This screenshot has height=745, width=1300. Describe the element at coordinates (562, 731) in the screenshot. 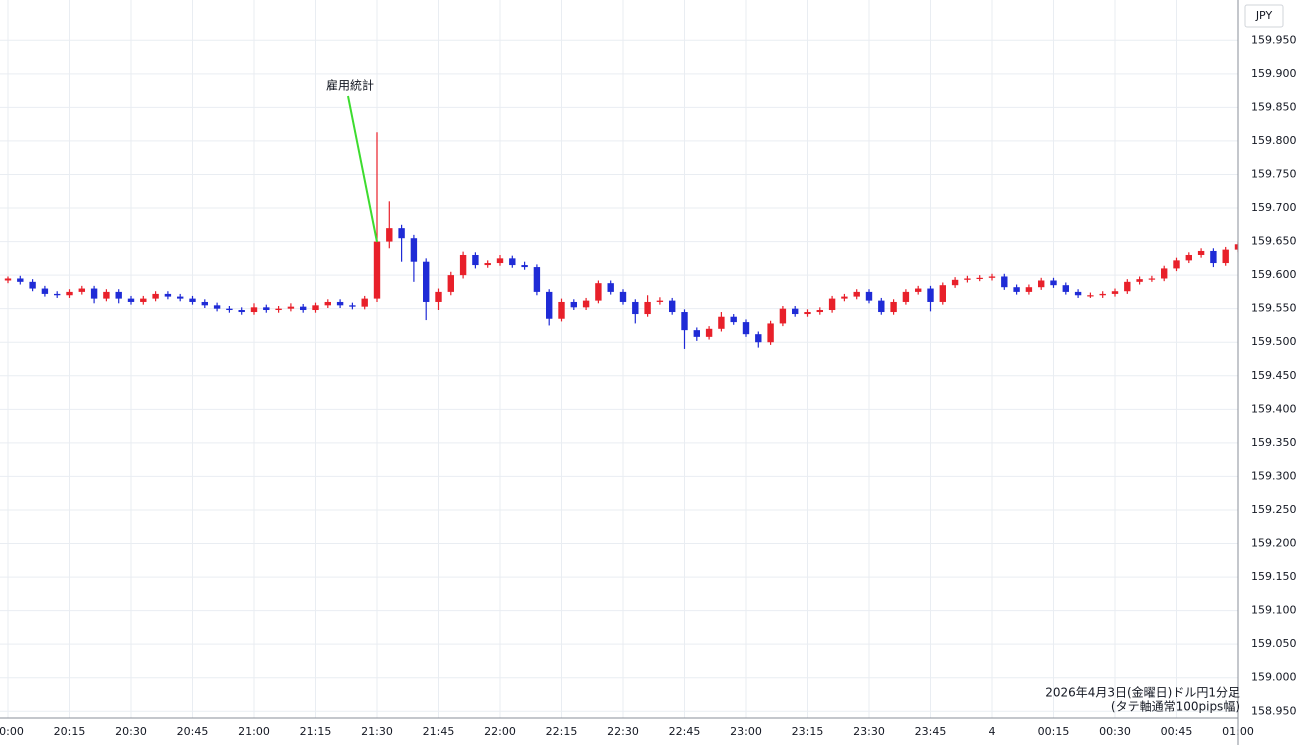

I see `x-tick-label: 22:15` at that location.